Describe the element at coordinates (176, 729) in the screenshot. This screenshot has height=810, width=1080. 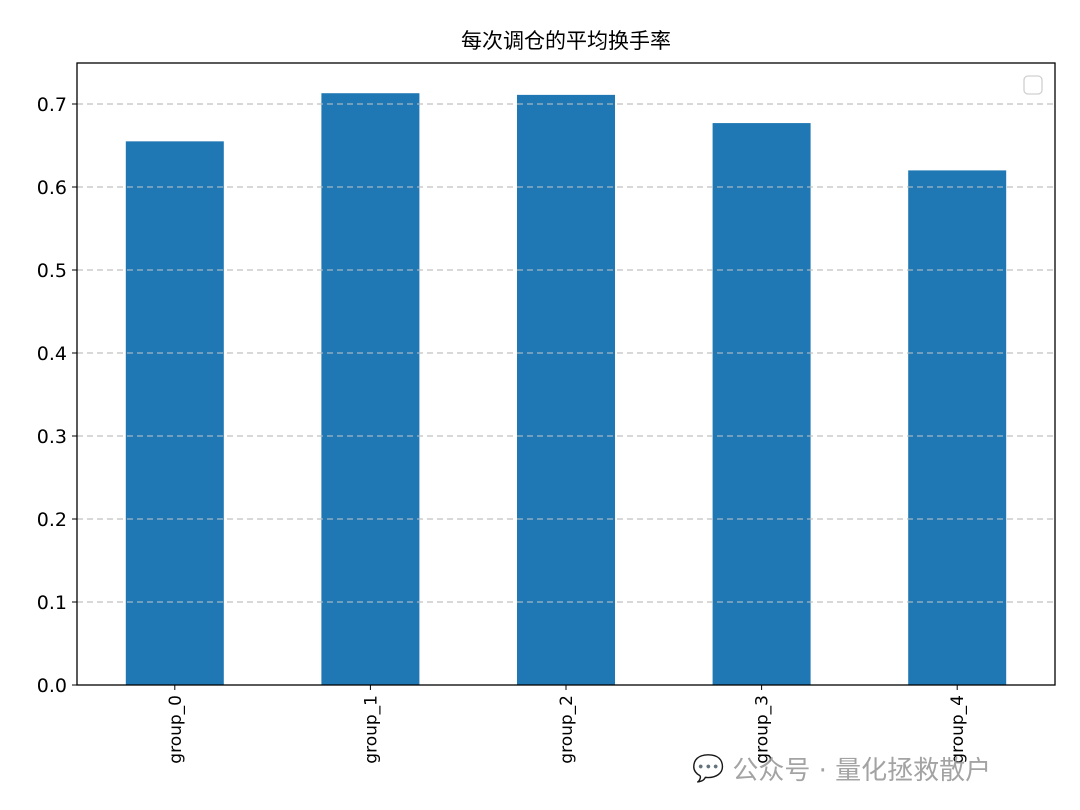
I see `x-tick-label: group_0` at that location.